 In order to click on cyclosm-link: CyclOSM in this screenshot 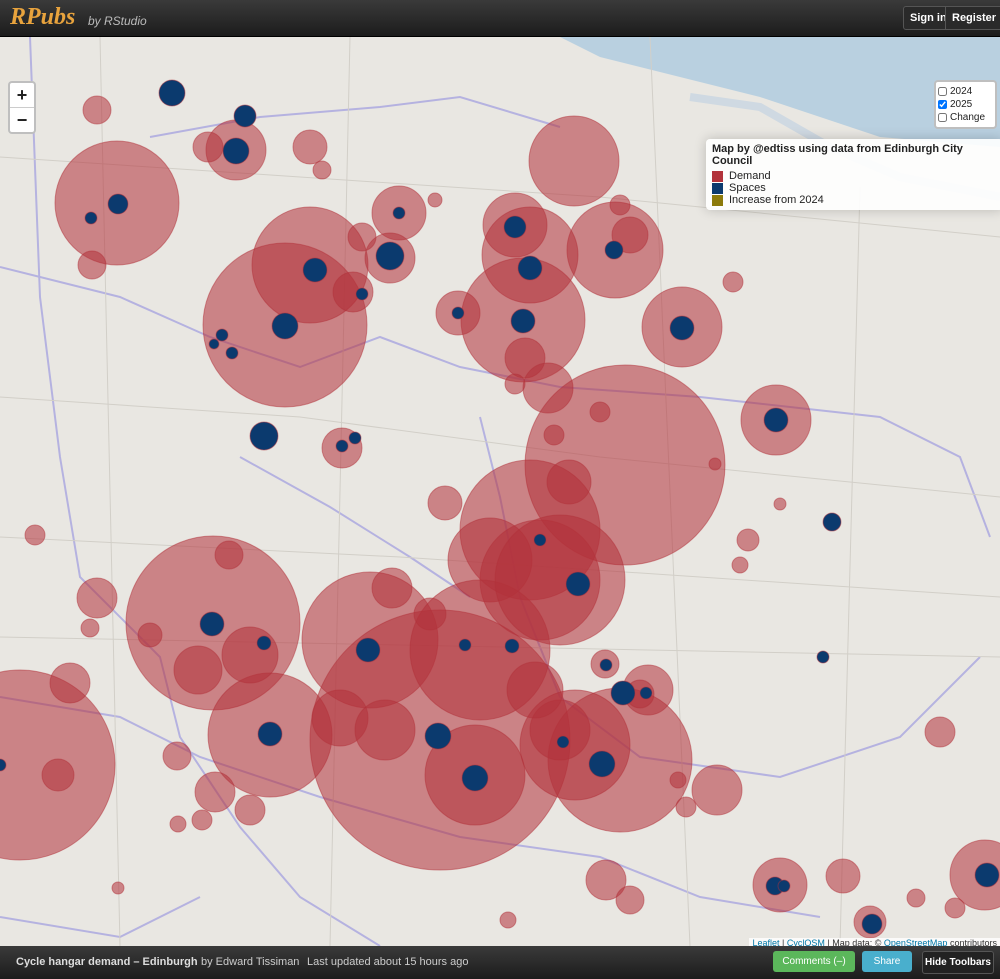, I will do `click(805, 943)`.